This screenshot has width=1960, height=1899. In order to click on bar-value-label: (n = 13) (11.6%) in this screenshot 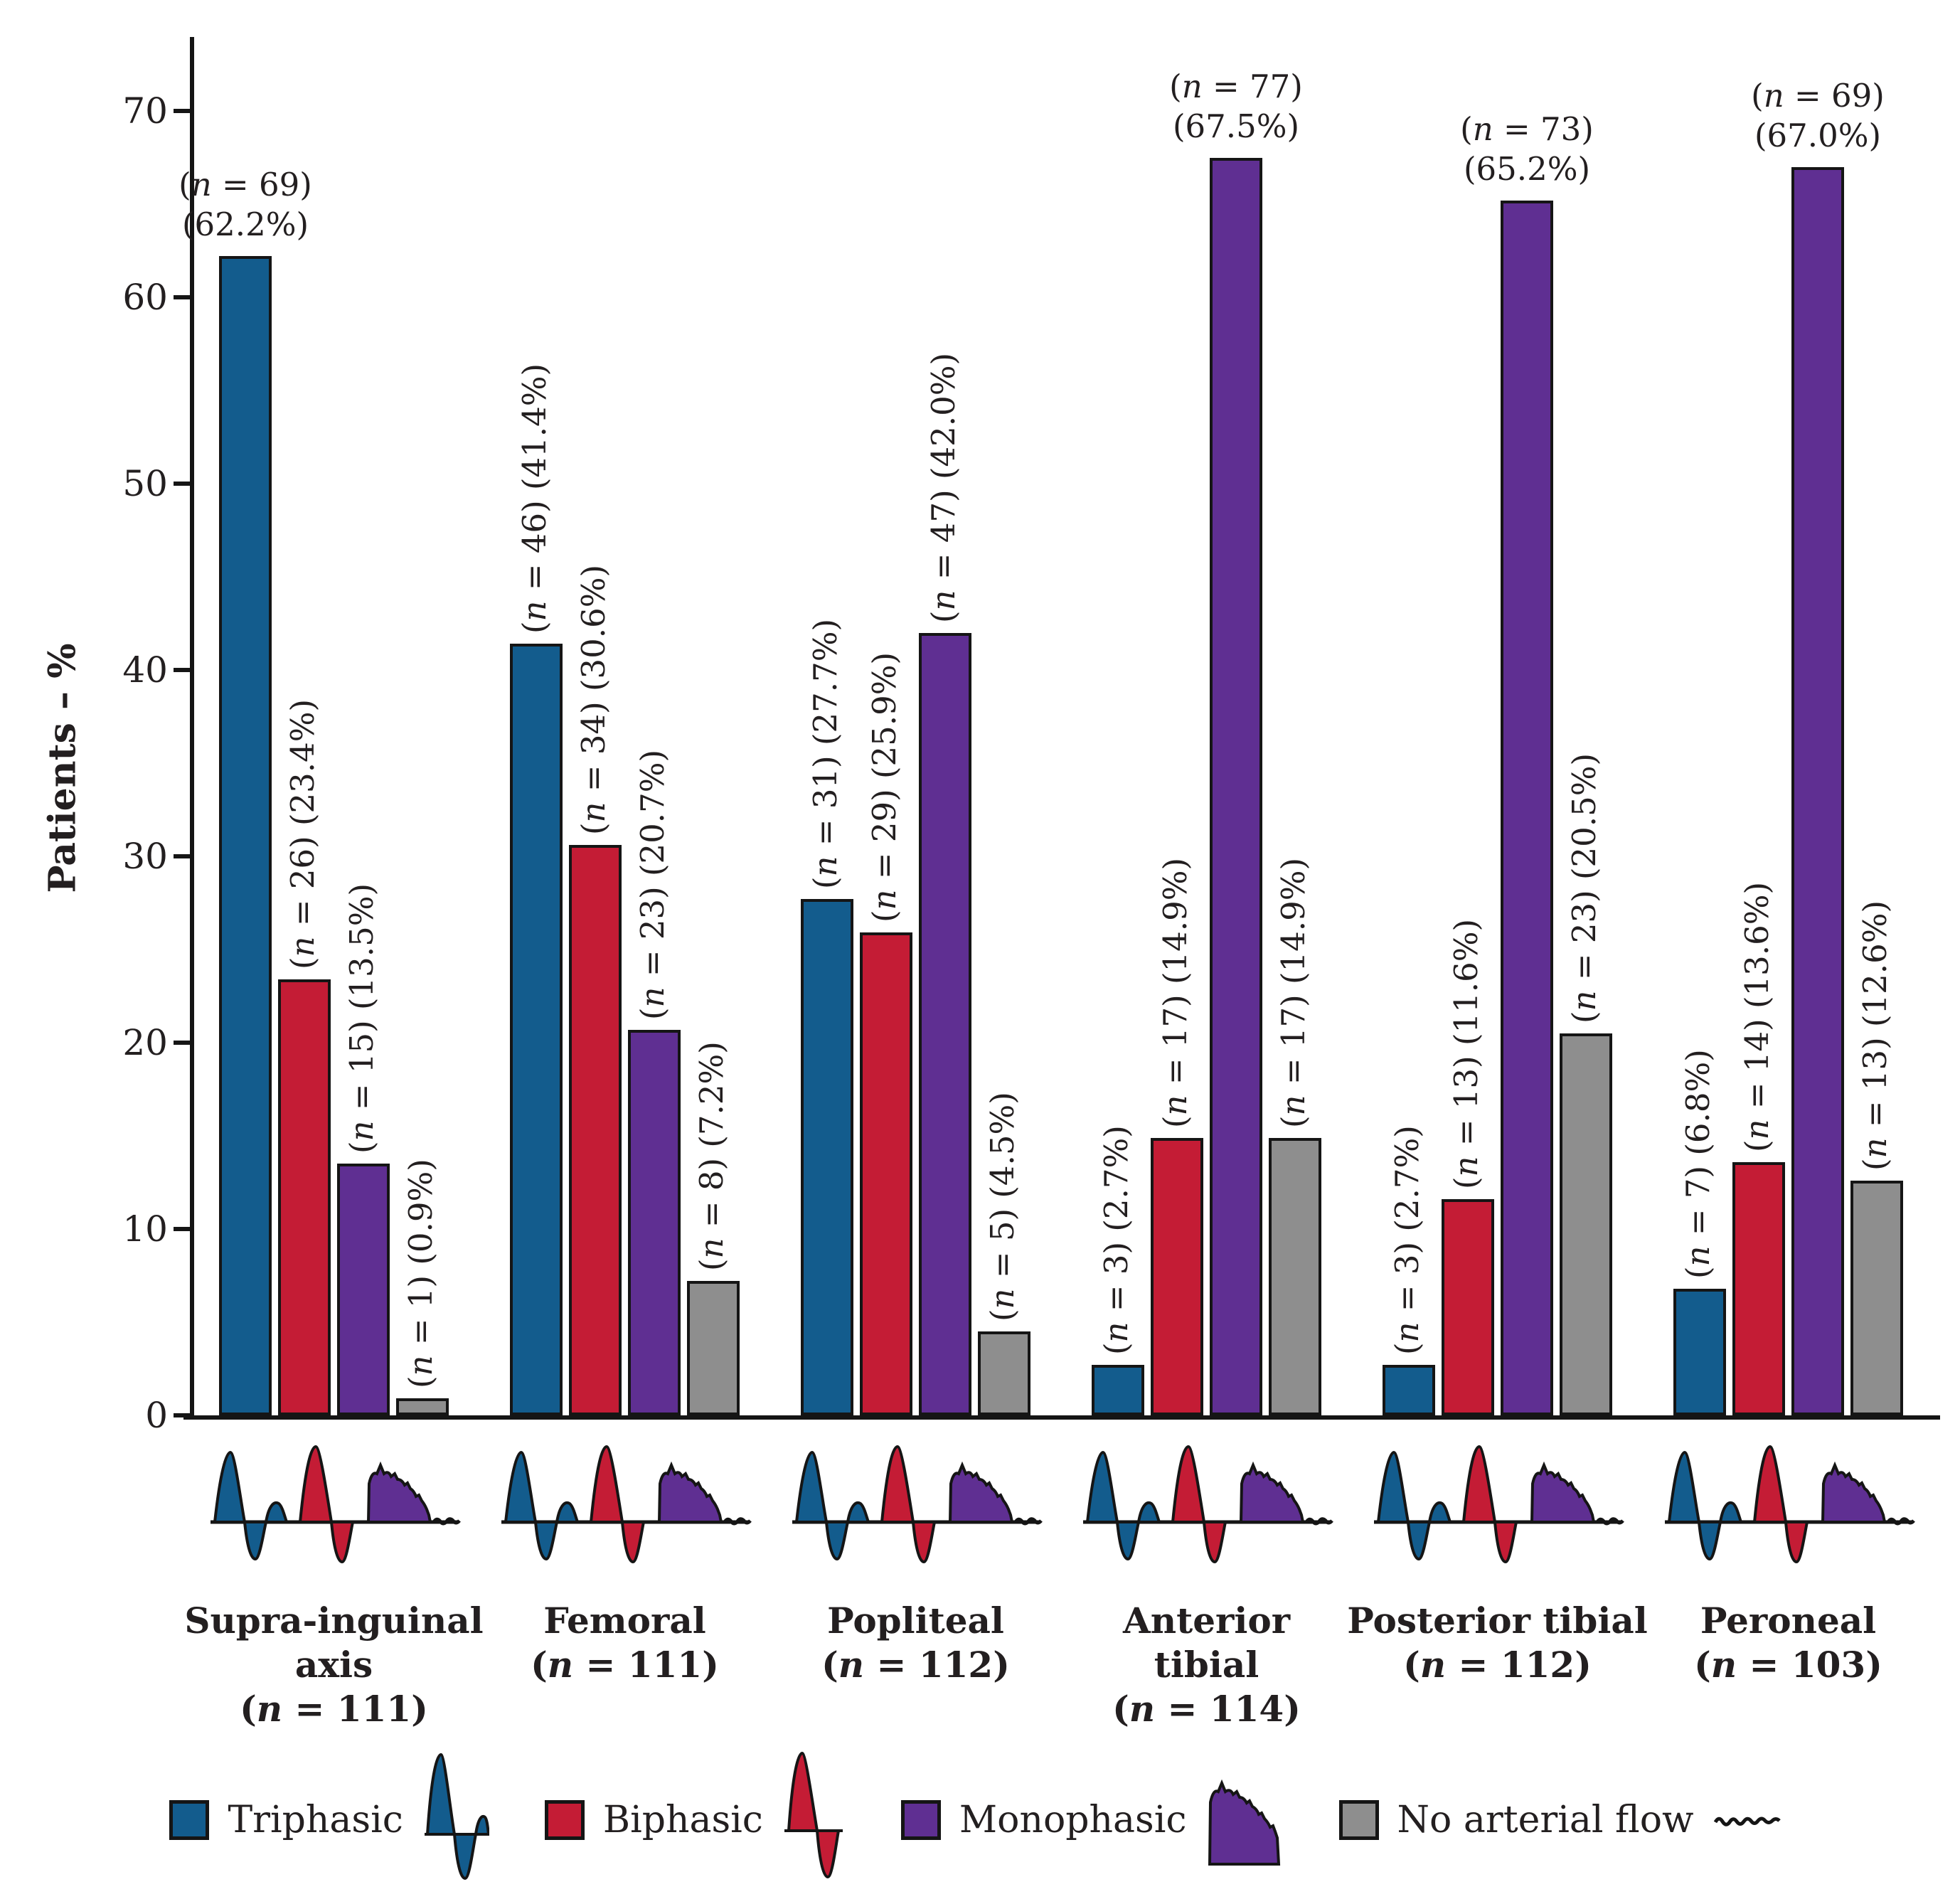, I will do `click(1466, 1054)`.